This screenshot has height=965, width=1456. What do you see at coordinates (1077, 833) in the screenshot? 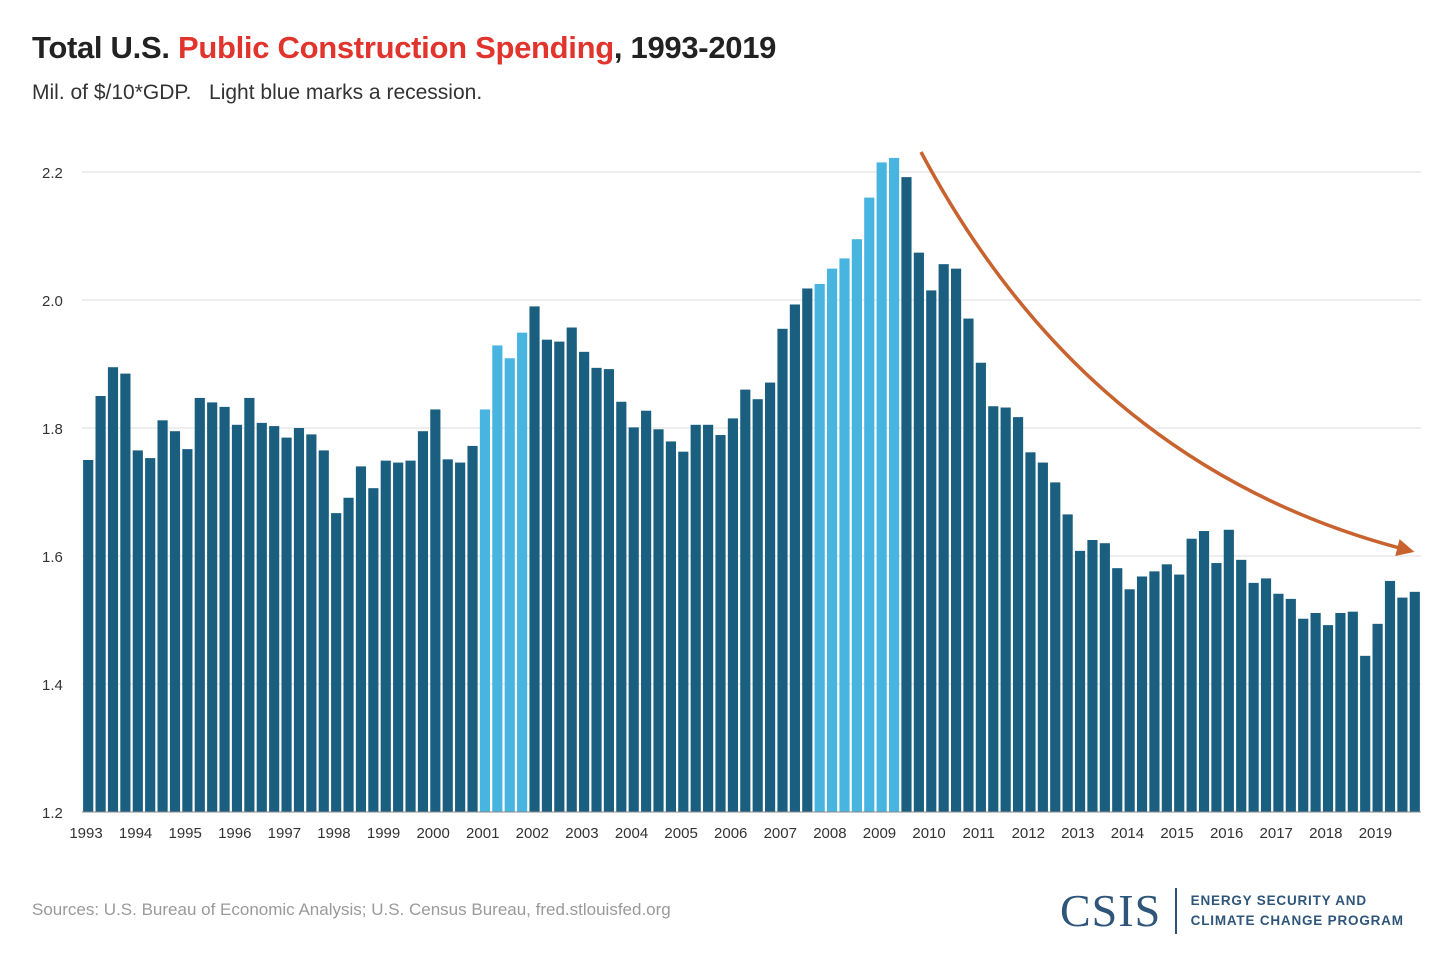
I see `x-tick-label: 2013` at bounding box center [1077, 833].